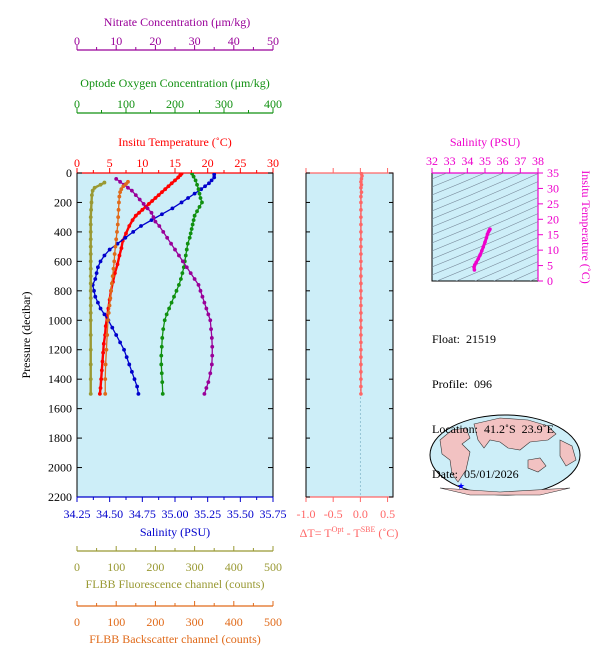 This screenshot has height=663, width=609. Describe the element at coordinates (361, 283) in the screenshot. I see `delta-t-series` at that location.